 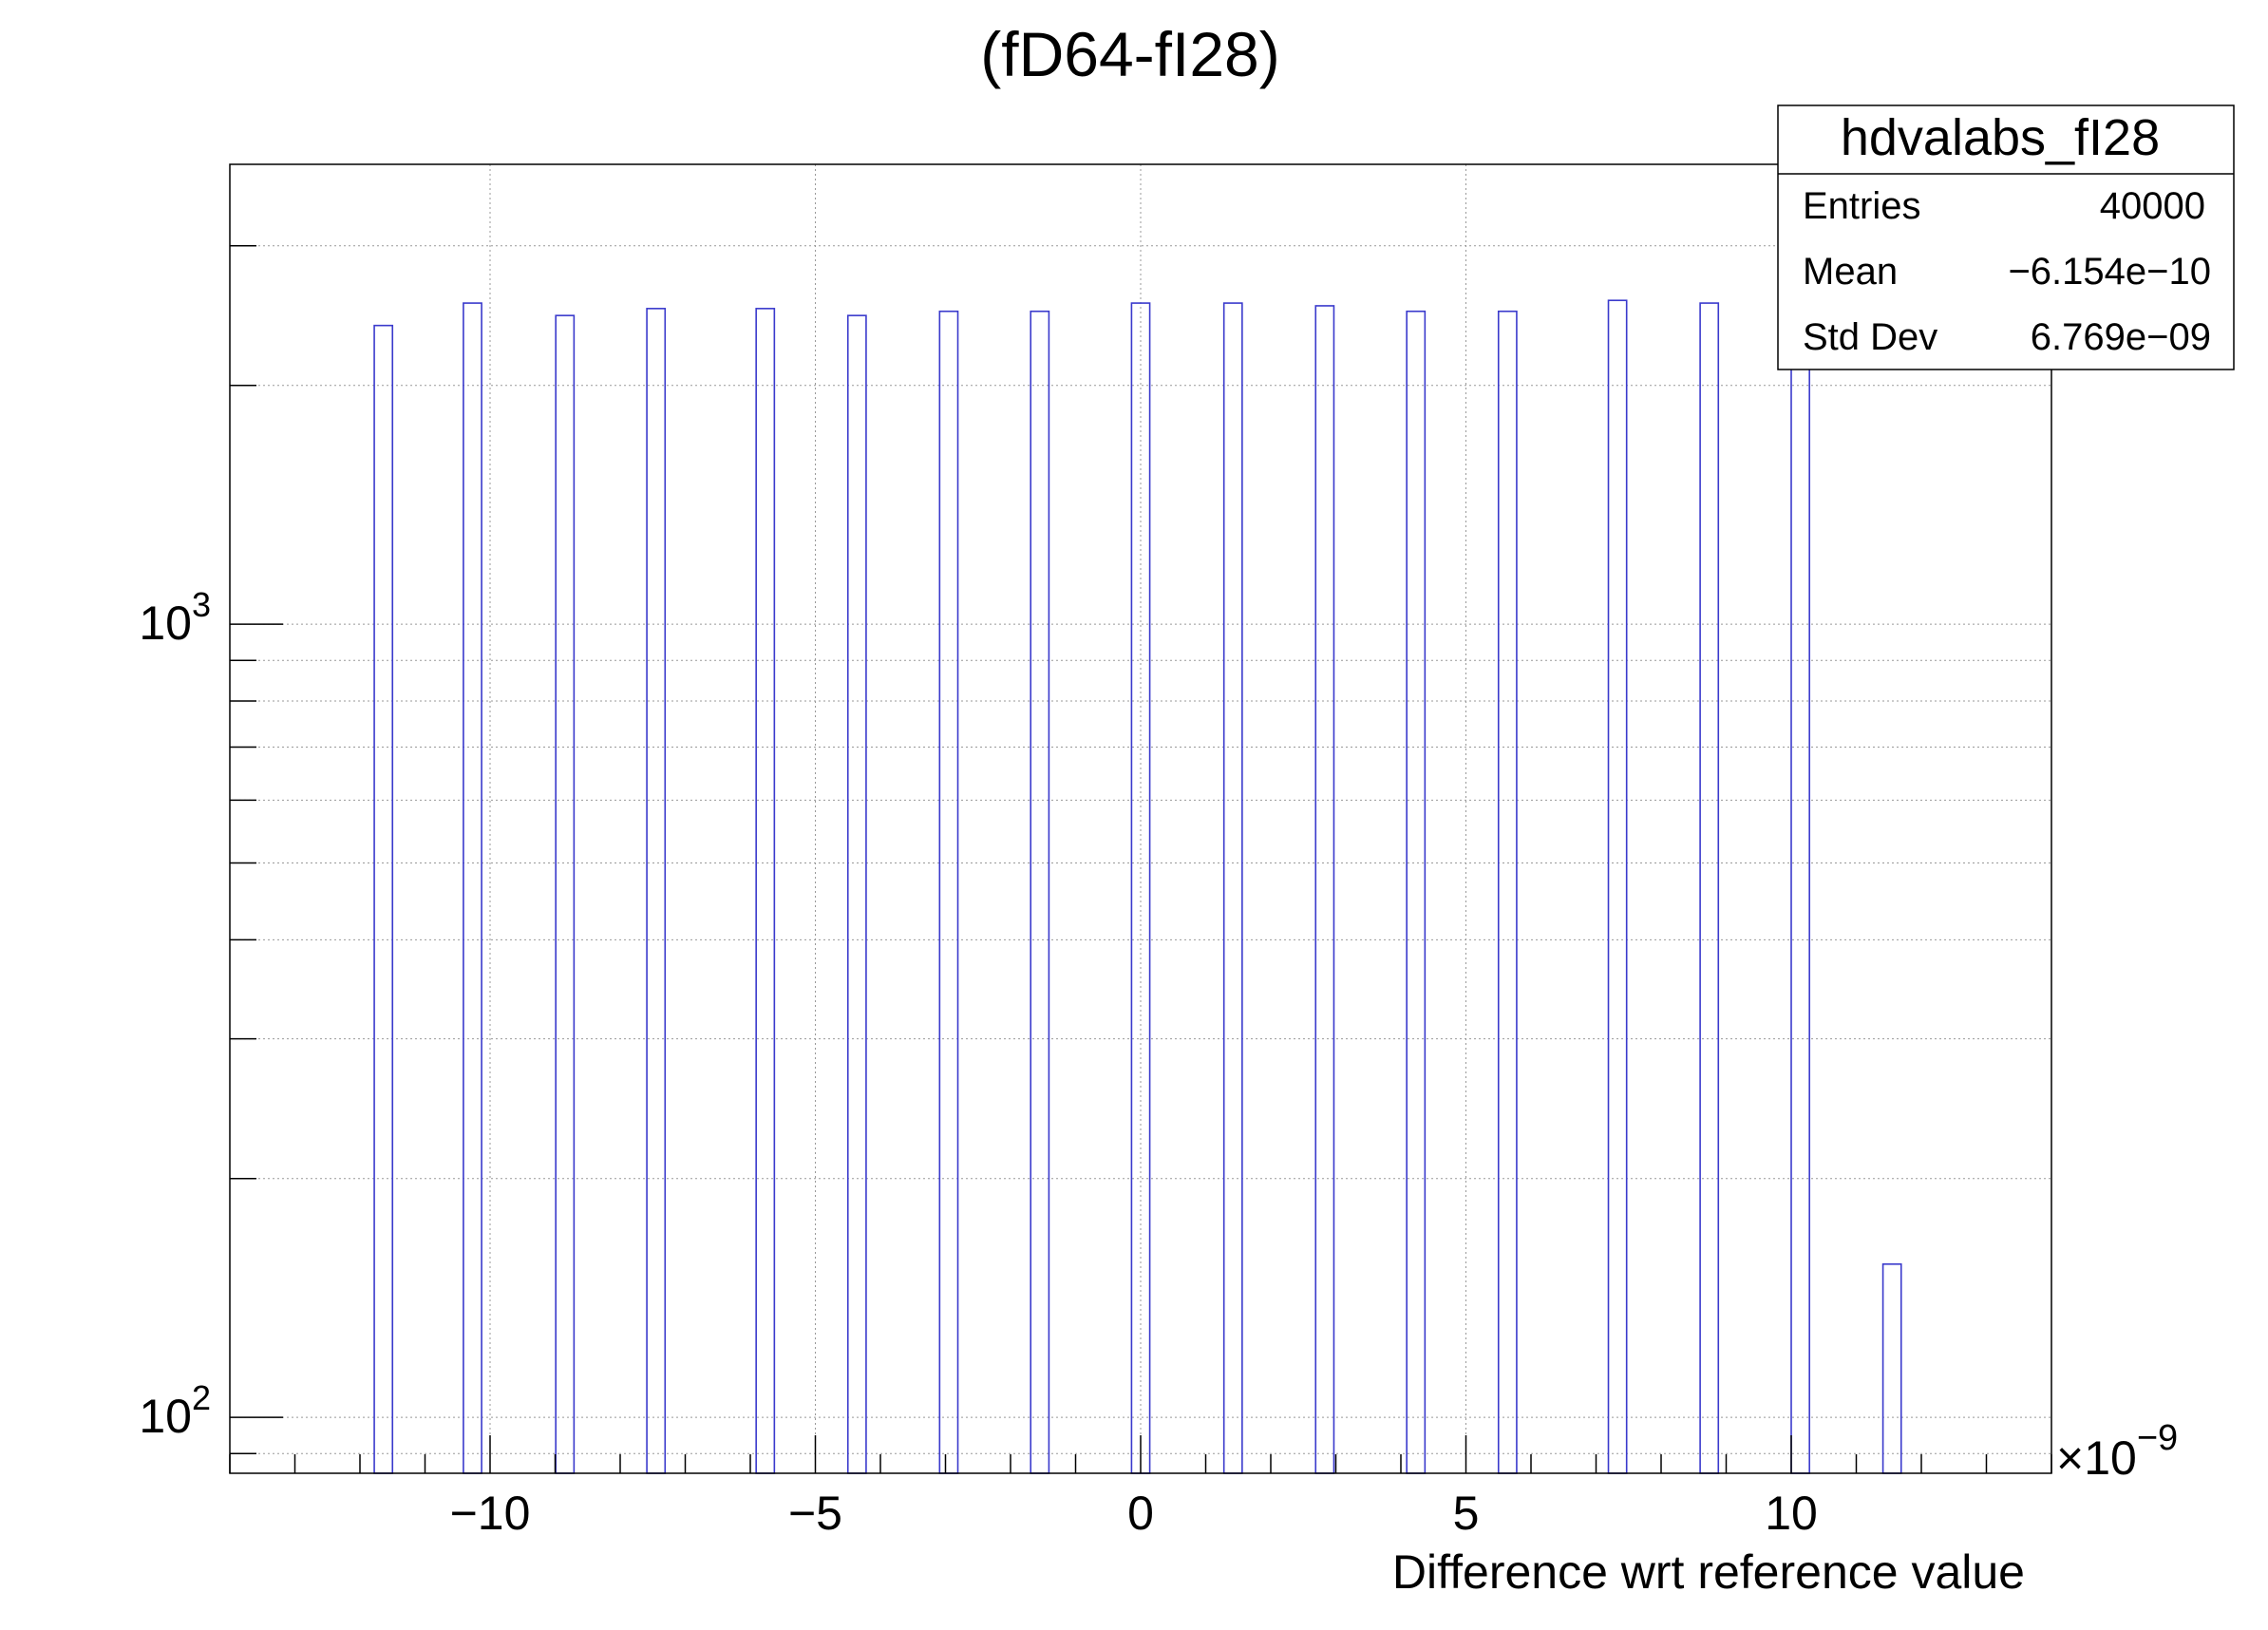 I want to click on x-axis-title: Difference wrt reference value, so click(x=1709, y=1572).